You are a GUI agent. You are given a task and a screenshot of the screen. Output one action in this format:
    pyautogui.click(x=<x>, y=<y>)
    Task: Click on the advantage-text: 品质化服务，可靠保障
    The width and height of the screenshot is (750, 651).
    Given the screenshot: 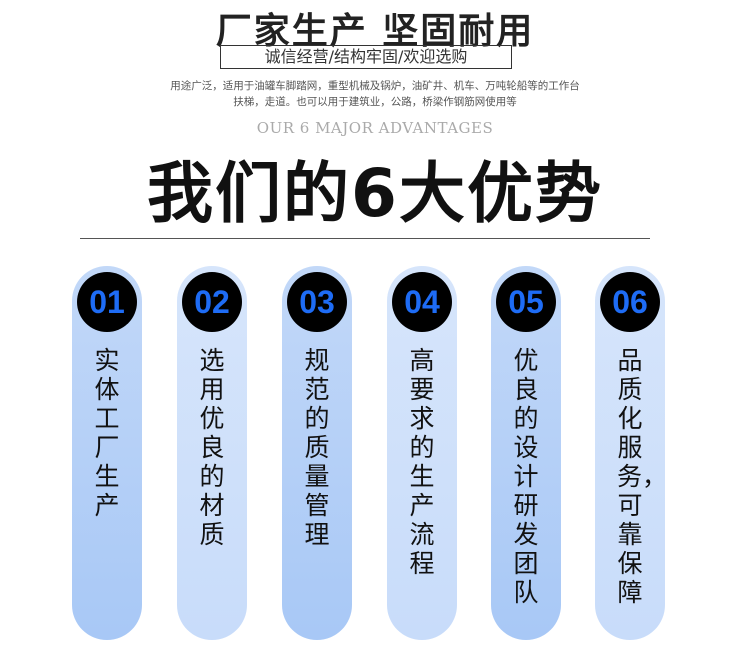 What is the action you would take?
    pyautogui.click(x=642, y=476)
    